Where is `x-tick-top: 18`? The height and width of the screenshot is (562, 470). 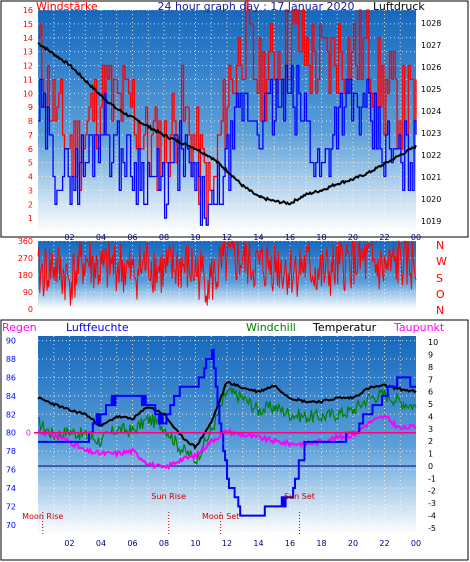
x-tick-top: 18 is located at coordinates (321, 237).